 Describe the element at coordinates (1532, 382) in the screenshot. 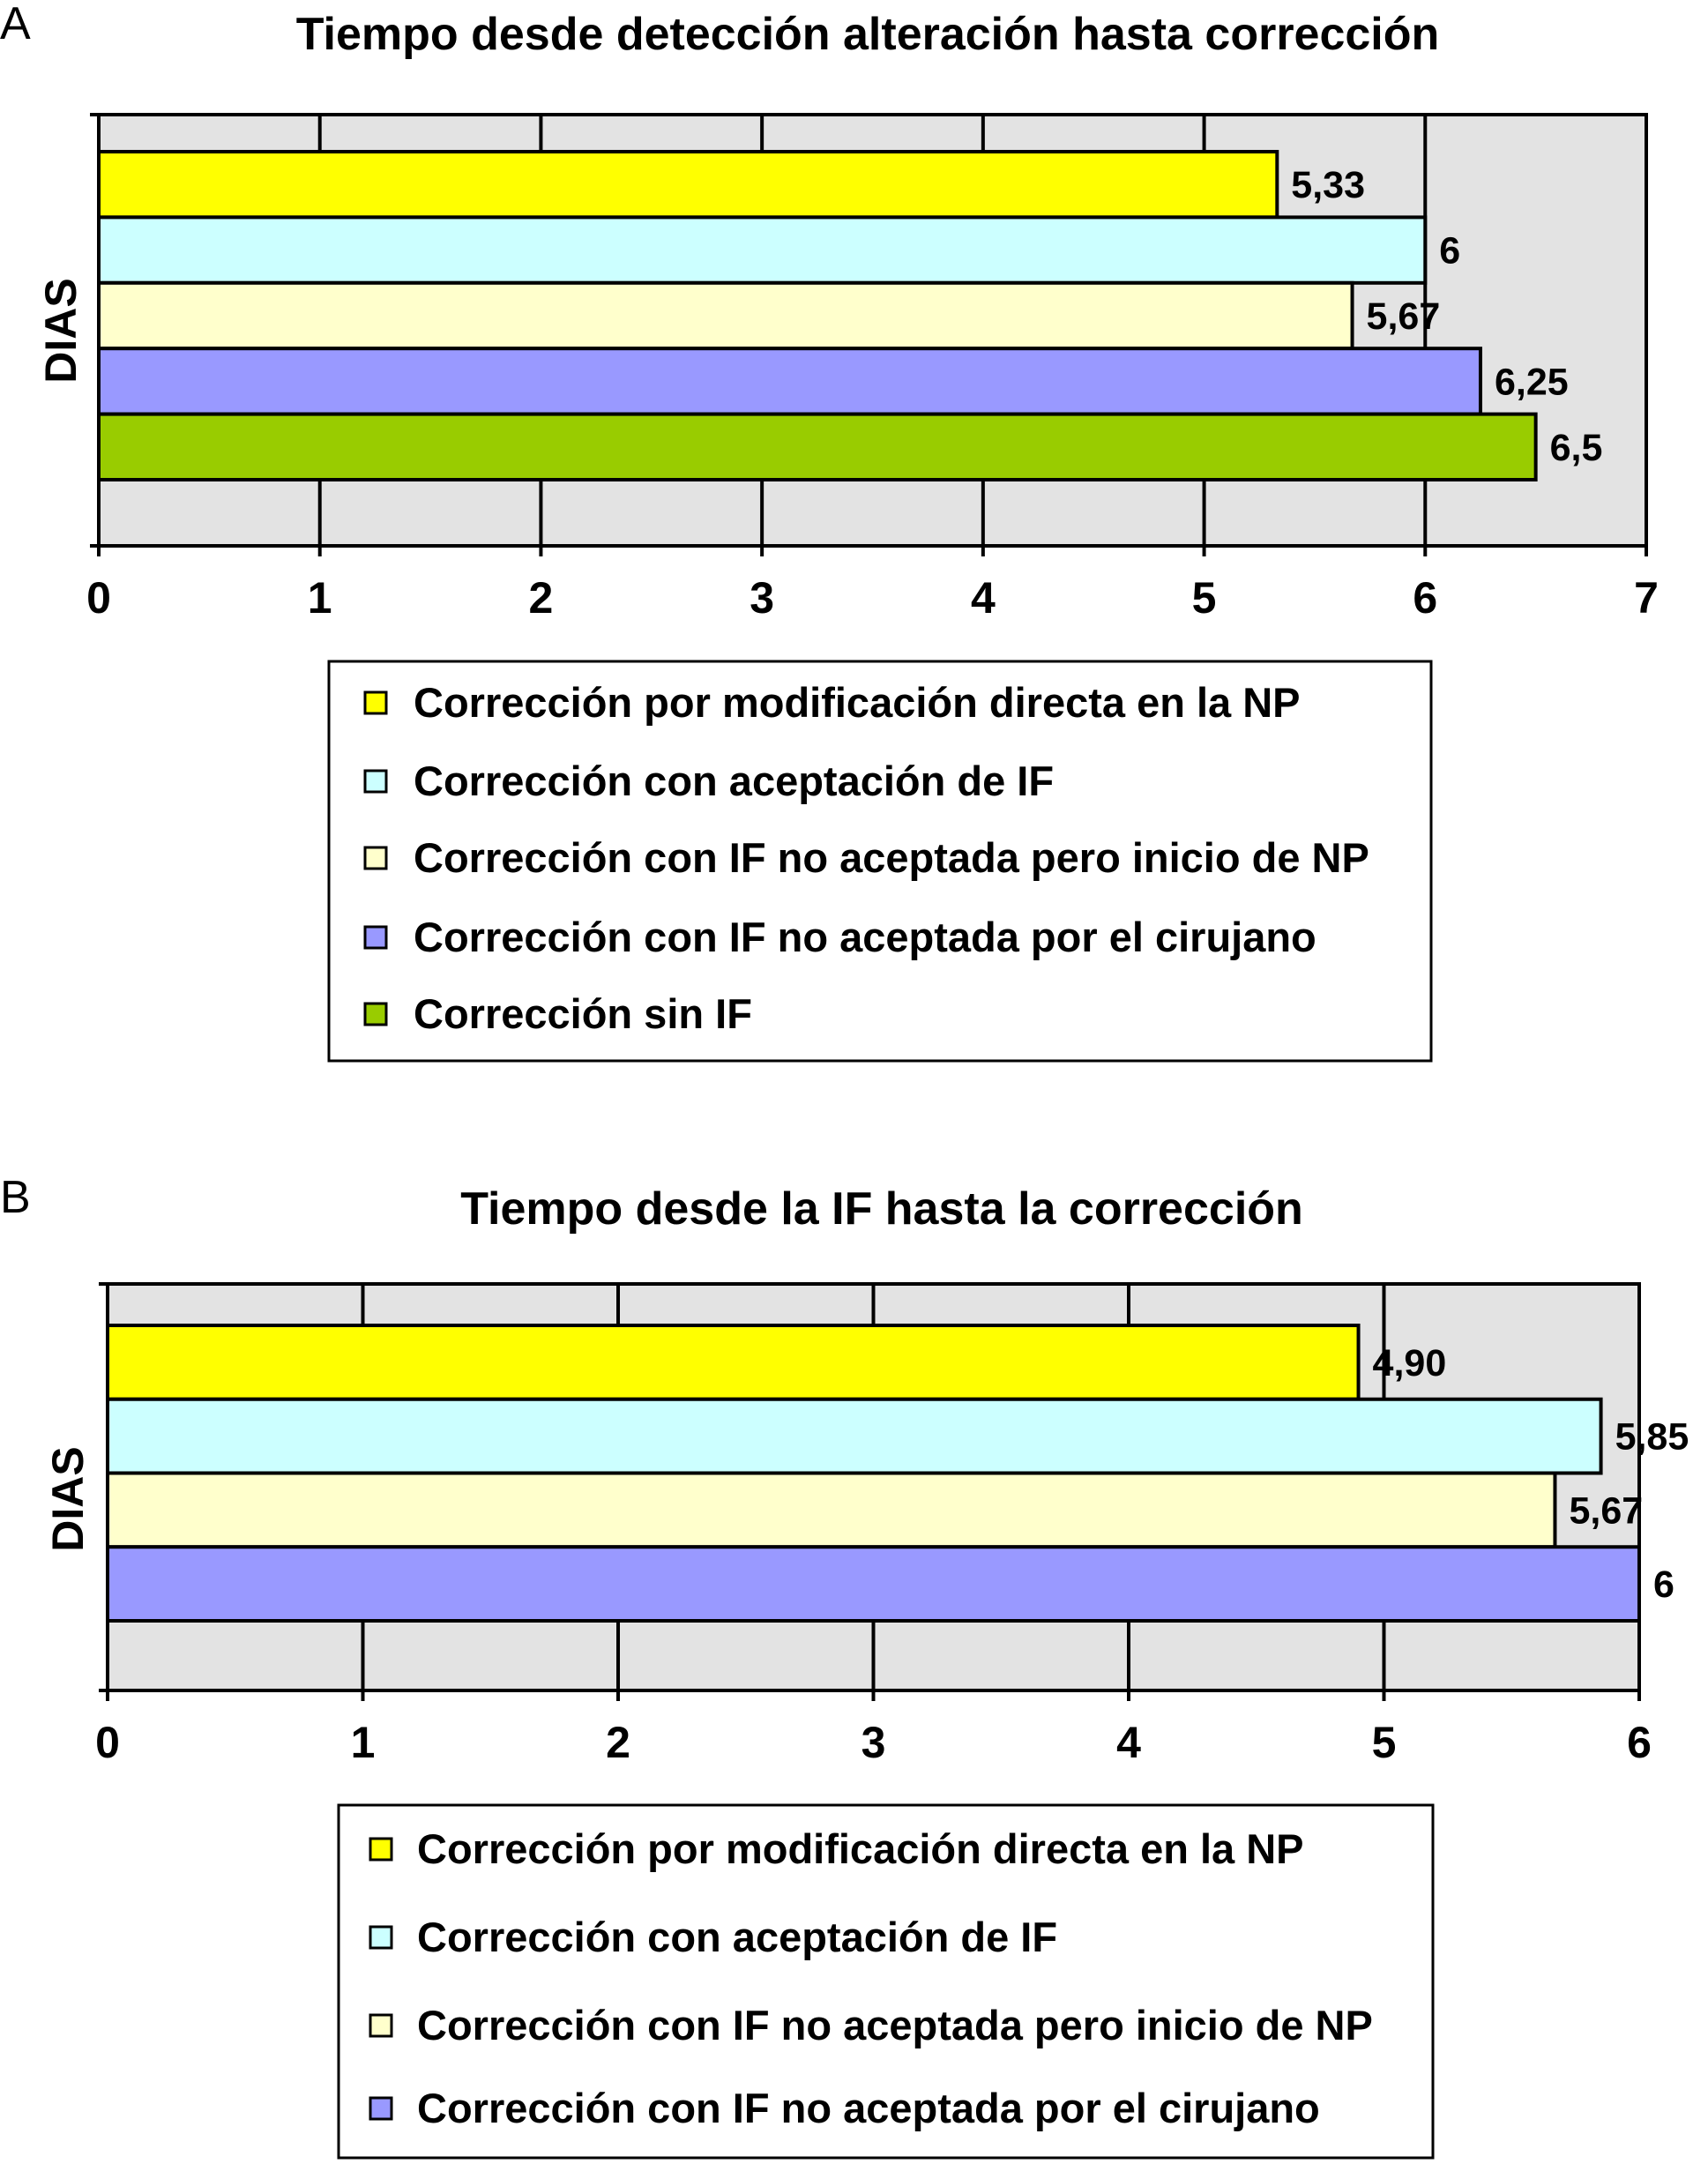

I see `data-label: 6,25` at that location.